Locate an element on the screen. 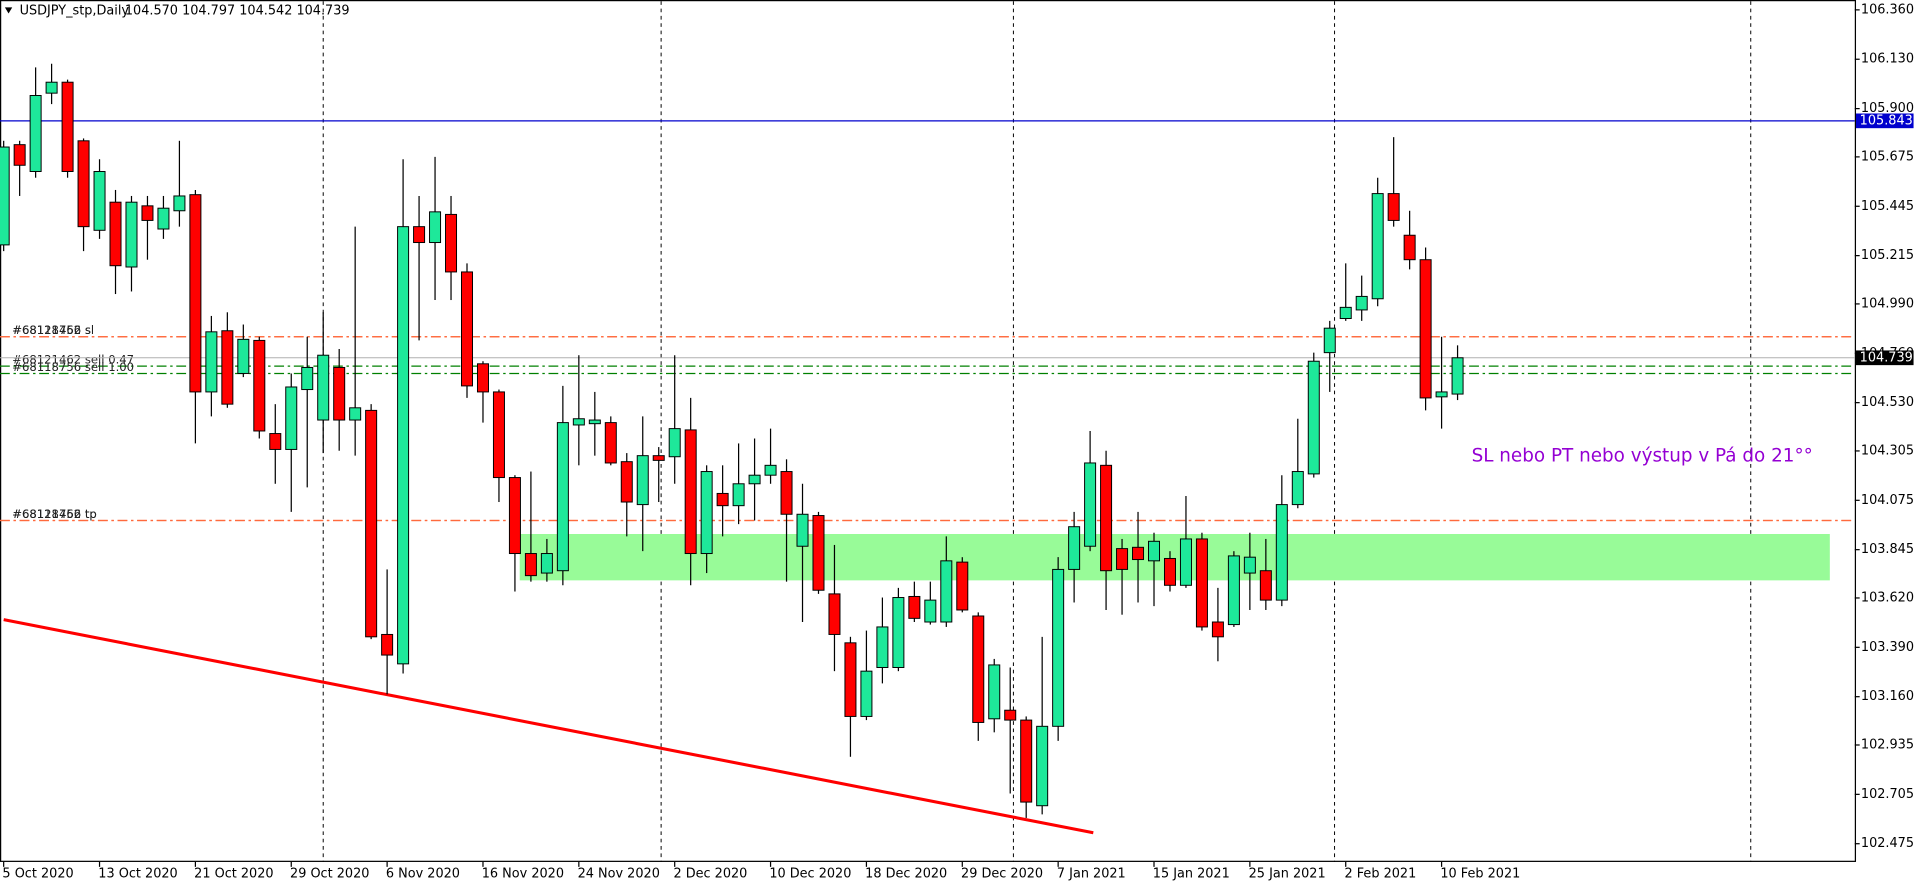 The image size is (1916, 884). x-tick-label: 5 Oct 2020 is located at coordinates (37, 874).